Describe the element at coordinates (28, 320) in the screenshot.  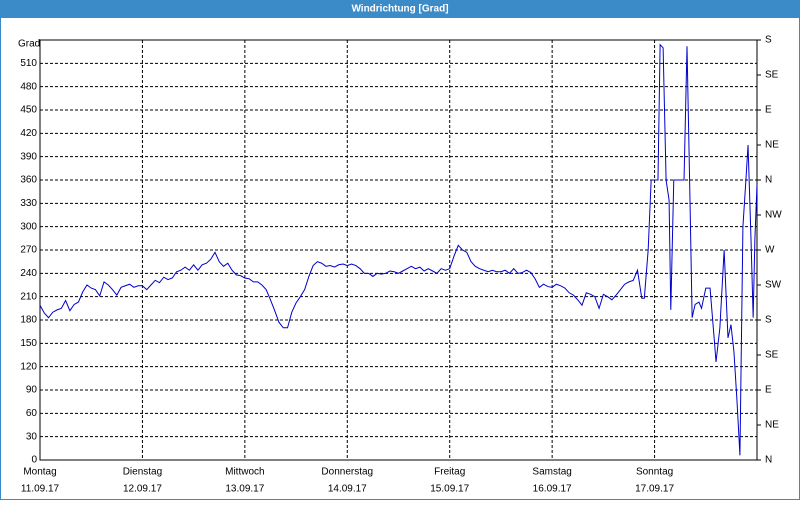
I see `y-tick-label: 180` at that location.